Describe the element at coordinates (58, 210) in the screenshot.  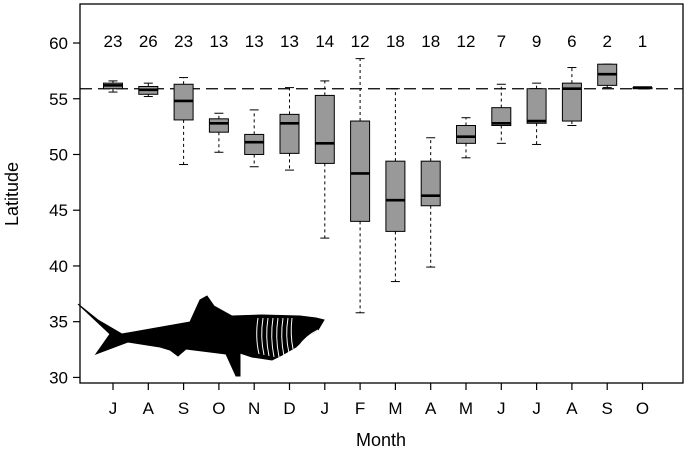
I see `y-tick-label: 45` at that location.